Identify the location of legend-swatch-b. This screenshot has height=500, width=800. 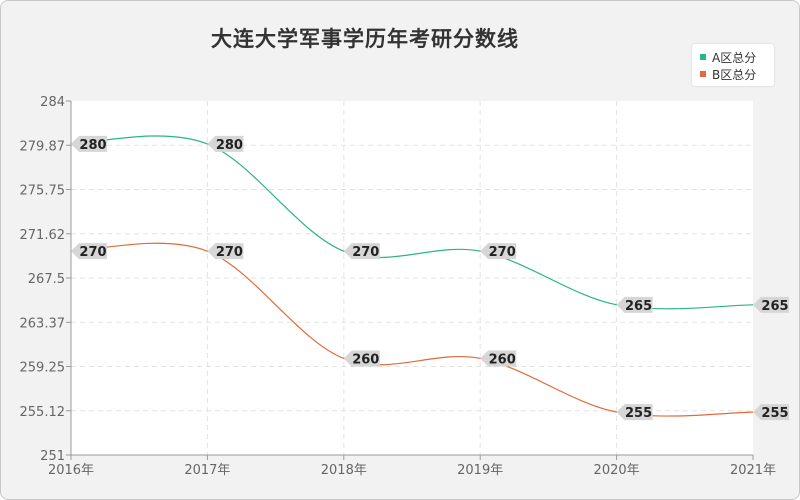
(703, 74).